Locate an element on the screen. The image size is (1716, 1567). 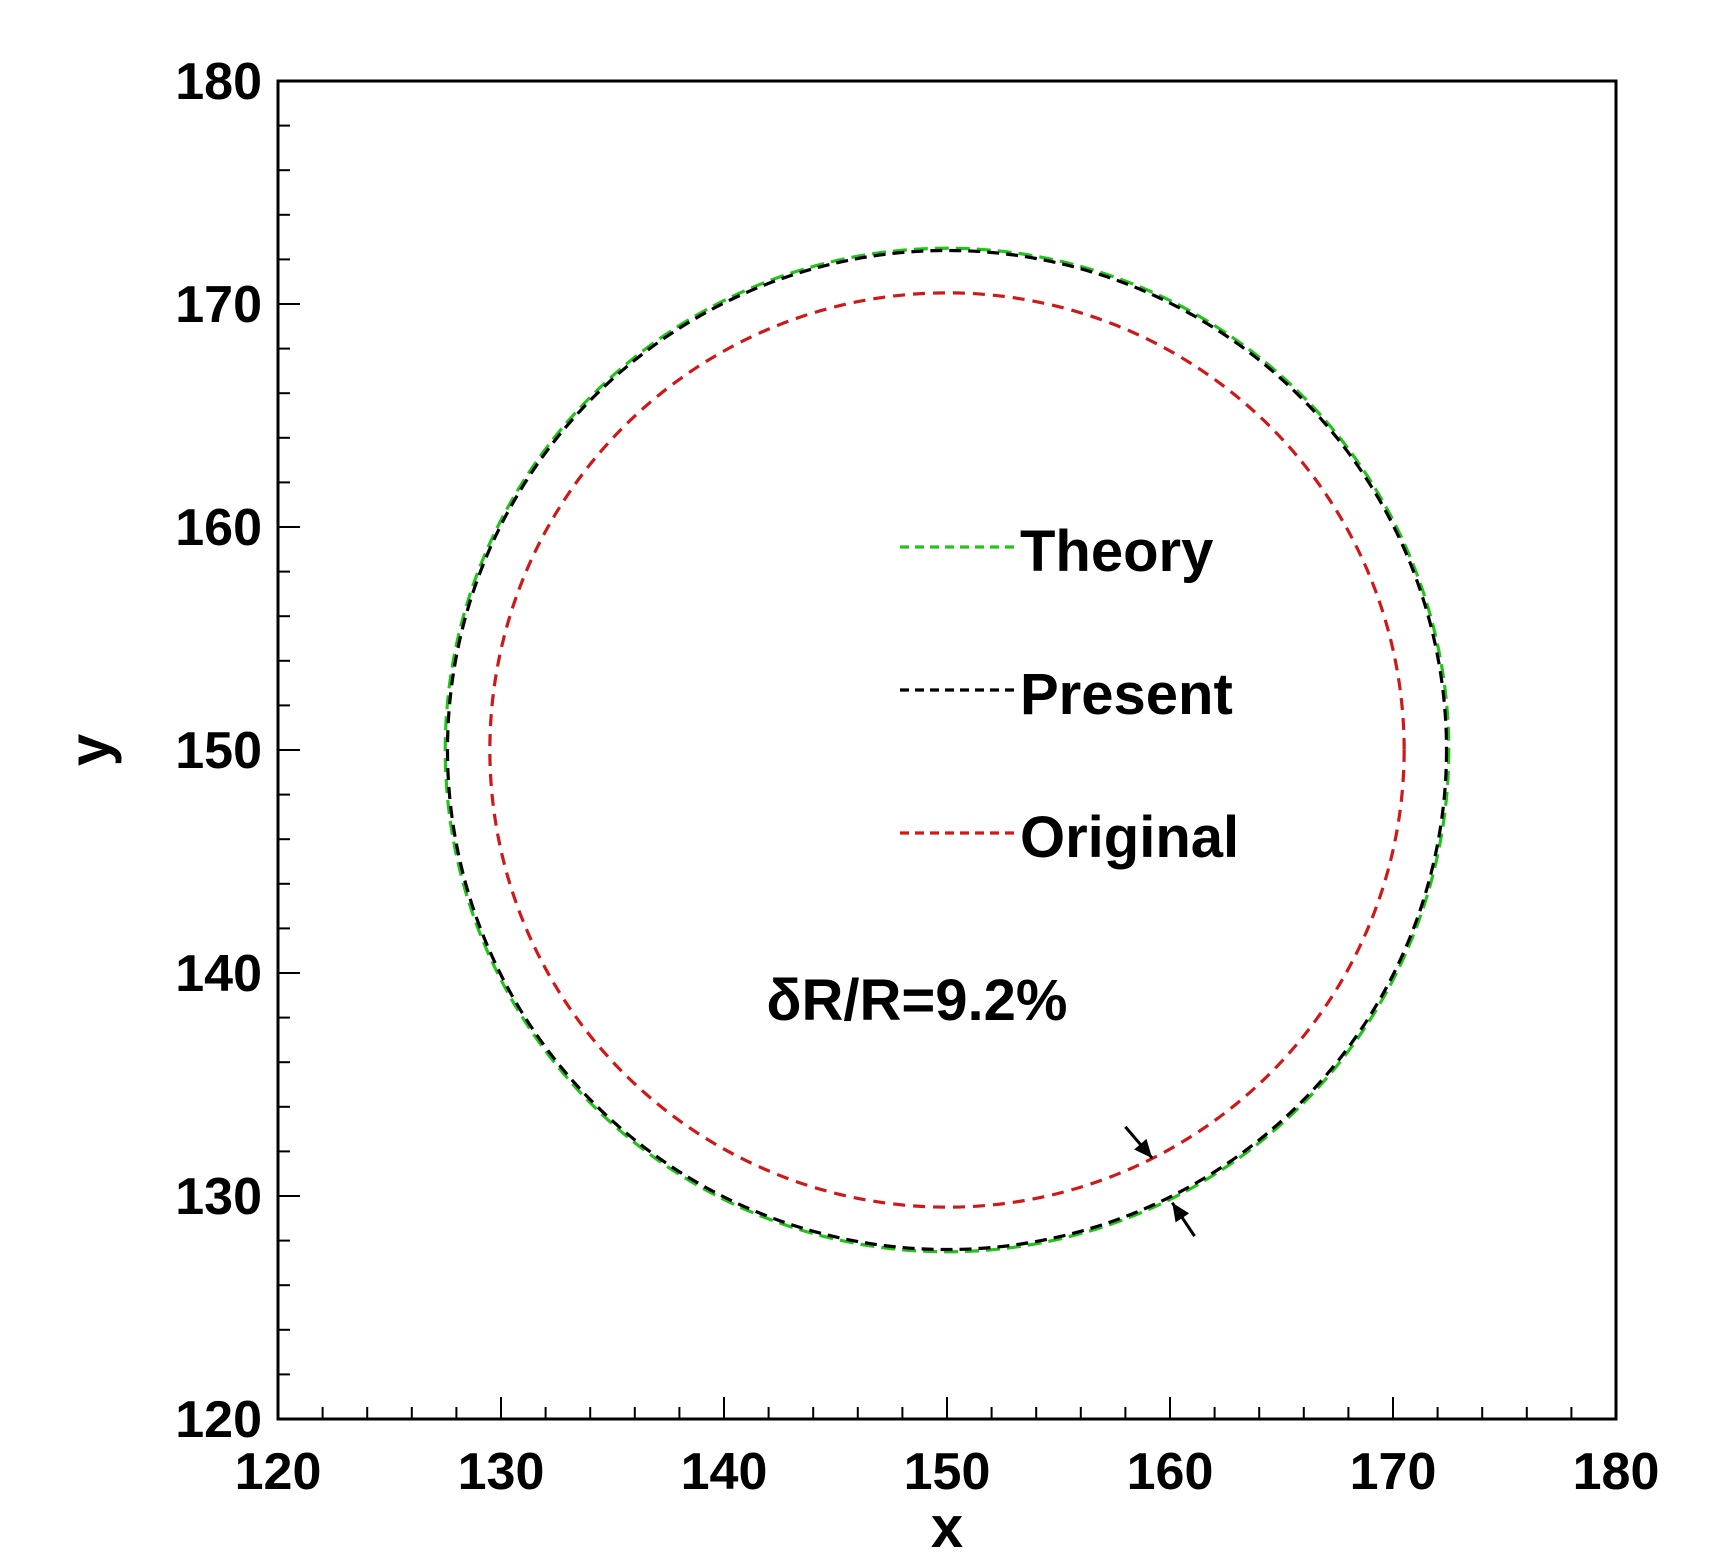
y-tick-label: 120 is located at coordinates (218, 1420).